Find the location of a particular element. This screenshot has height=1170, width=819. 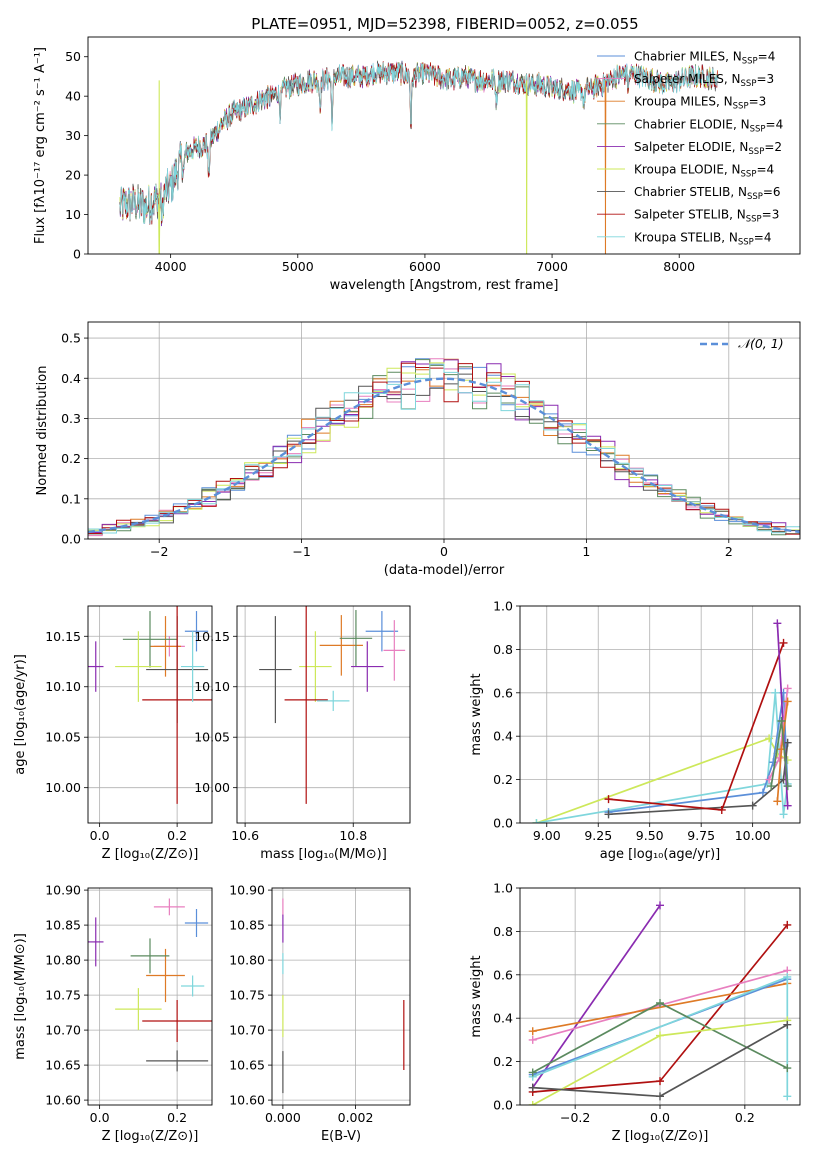

spectrum-line is located at coordinates (418, 143).